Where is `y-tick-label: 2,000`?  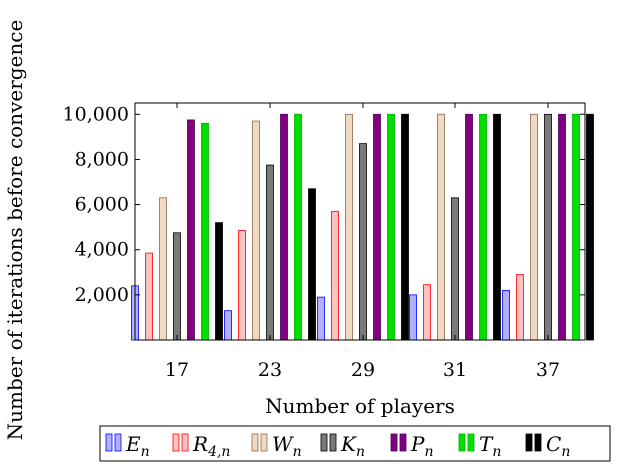 y-tick-label: 2,000 is located at coordinates (102, 295).